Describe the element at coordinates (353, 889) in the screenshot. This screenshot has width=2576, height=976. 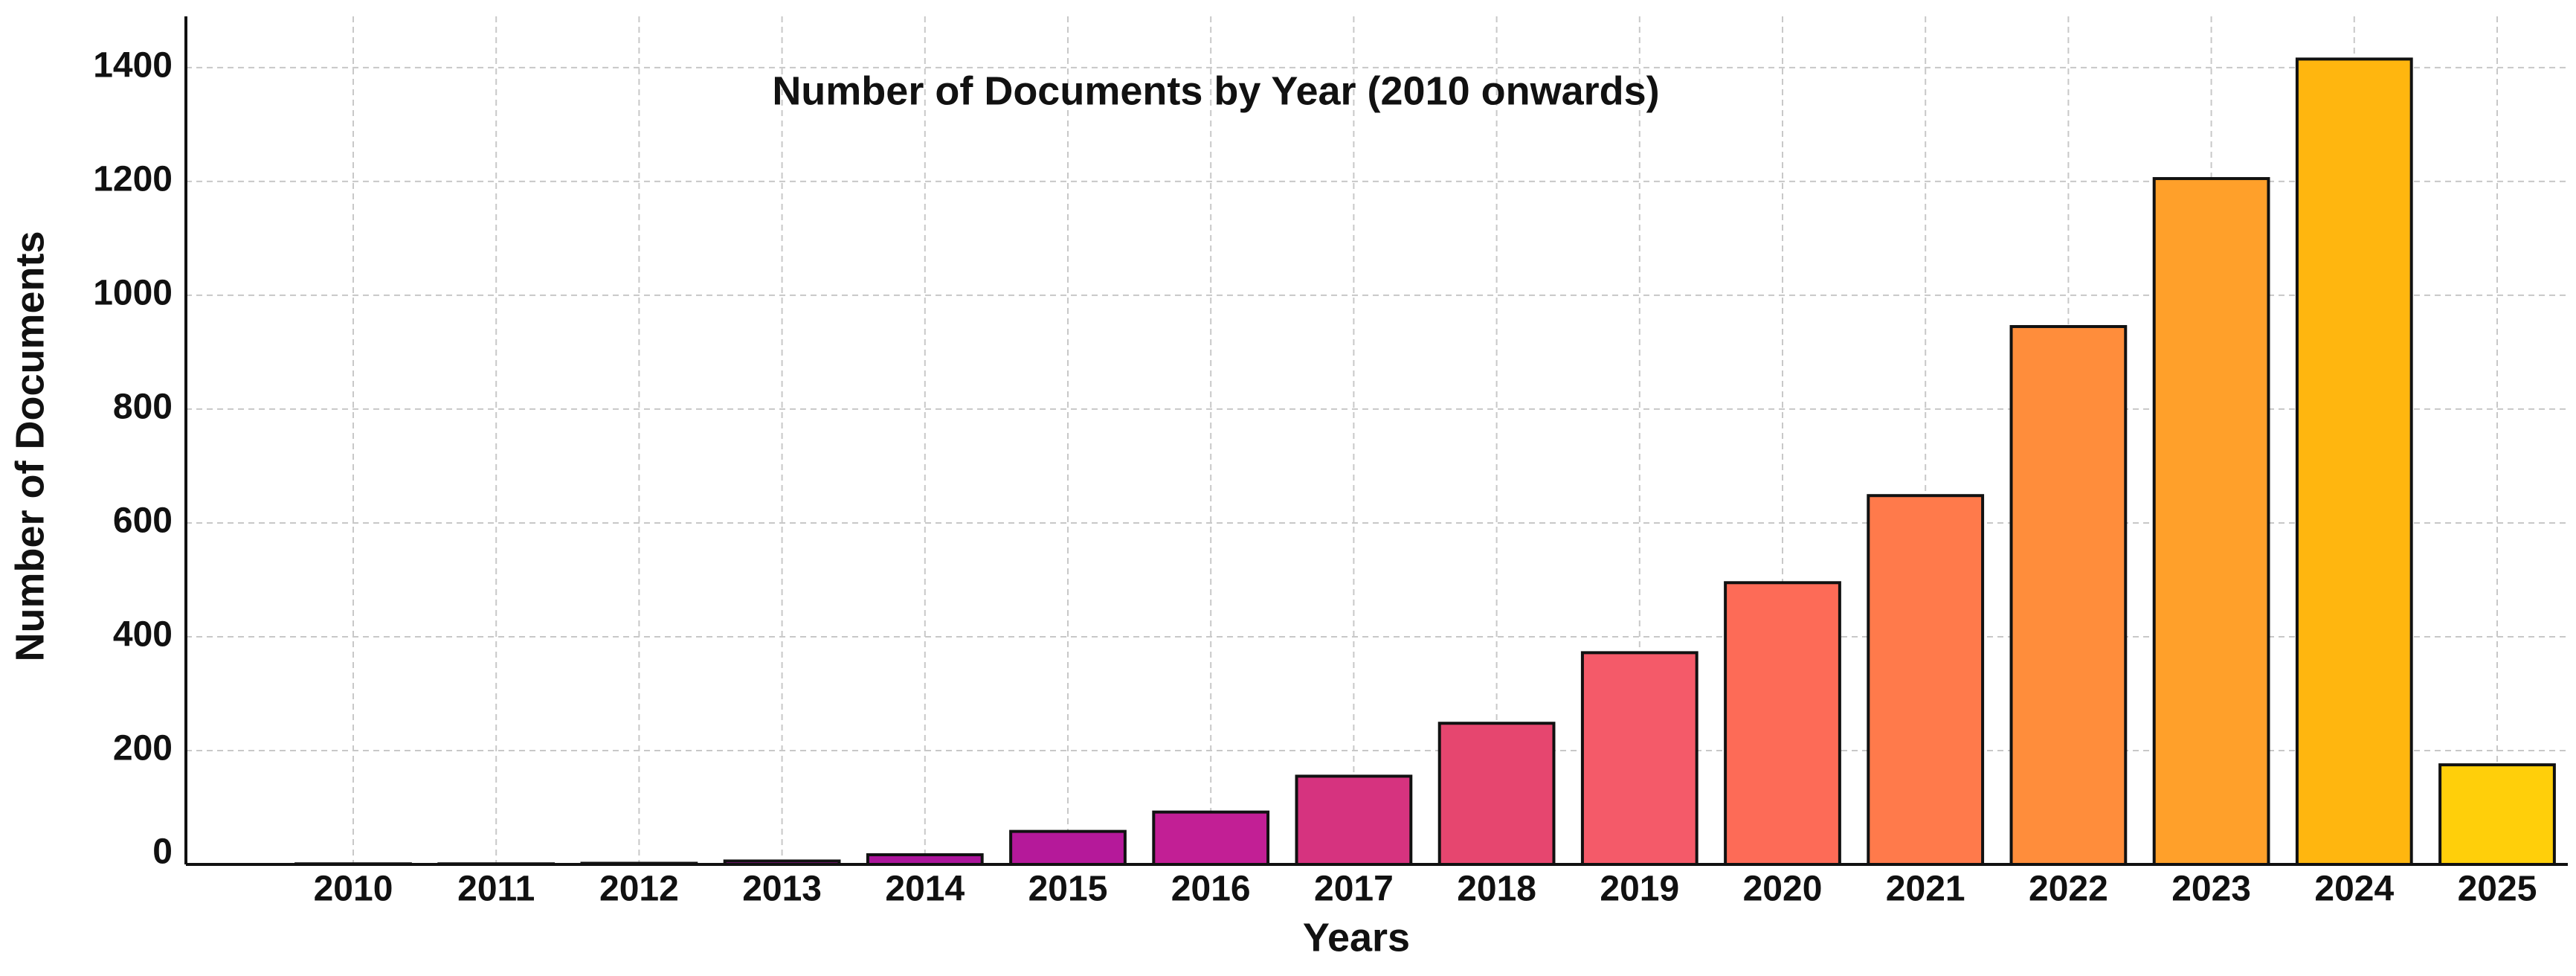
I see `x-tick-label: 2010` at that location.